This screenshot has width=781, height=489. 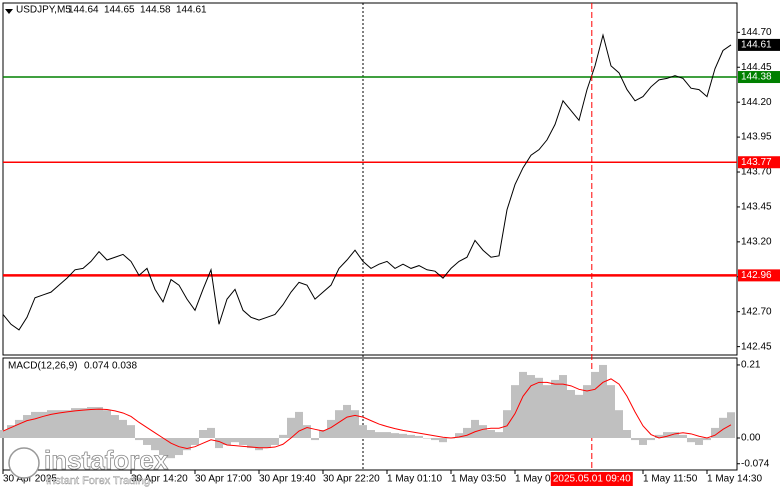 What do you see at coordinates (98, 481) in the screenshot?
I see `watermark-tagline: Instant Forex Trading` at bounding box center [98, 481].